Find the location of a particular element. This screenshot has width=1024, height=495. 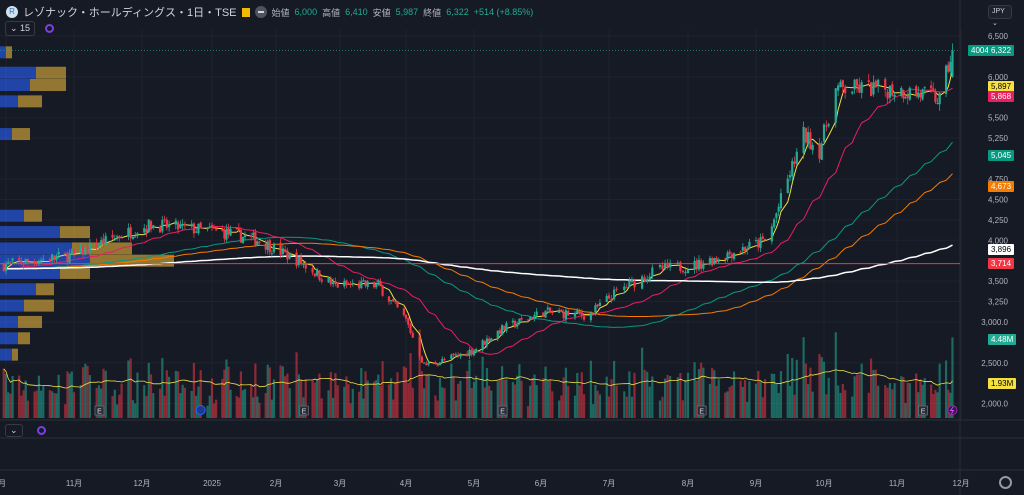

pane-collapse-button: ⌄ is located at coordinates (14, 430).